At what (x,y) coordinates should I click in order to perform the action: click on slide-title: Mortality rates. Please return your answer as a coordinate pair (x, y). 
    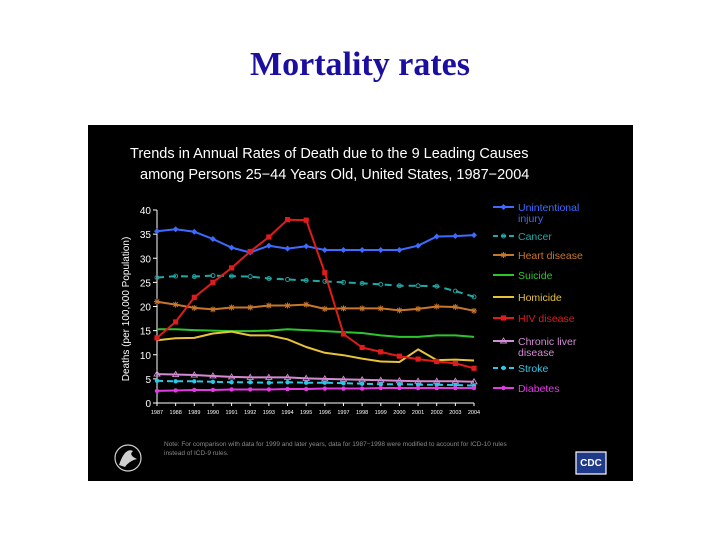
    Looking at the image, I should click on (360, 64).